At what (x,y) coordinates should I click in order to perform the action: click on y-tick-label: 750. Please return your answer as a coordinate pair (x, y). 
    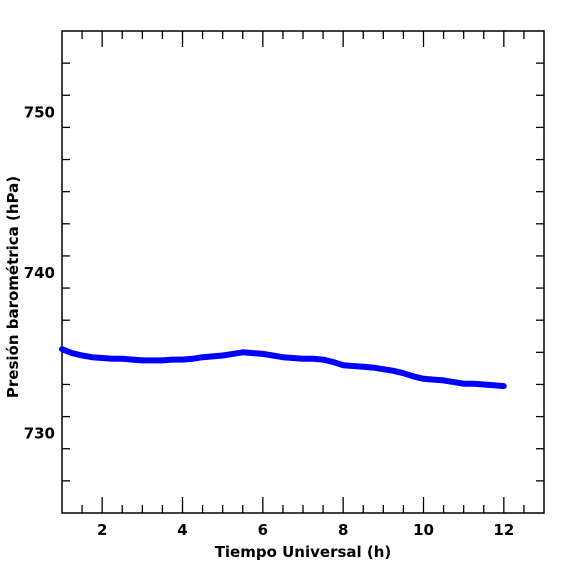
    Looking at the image, I should click on (39, 112).